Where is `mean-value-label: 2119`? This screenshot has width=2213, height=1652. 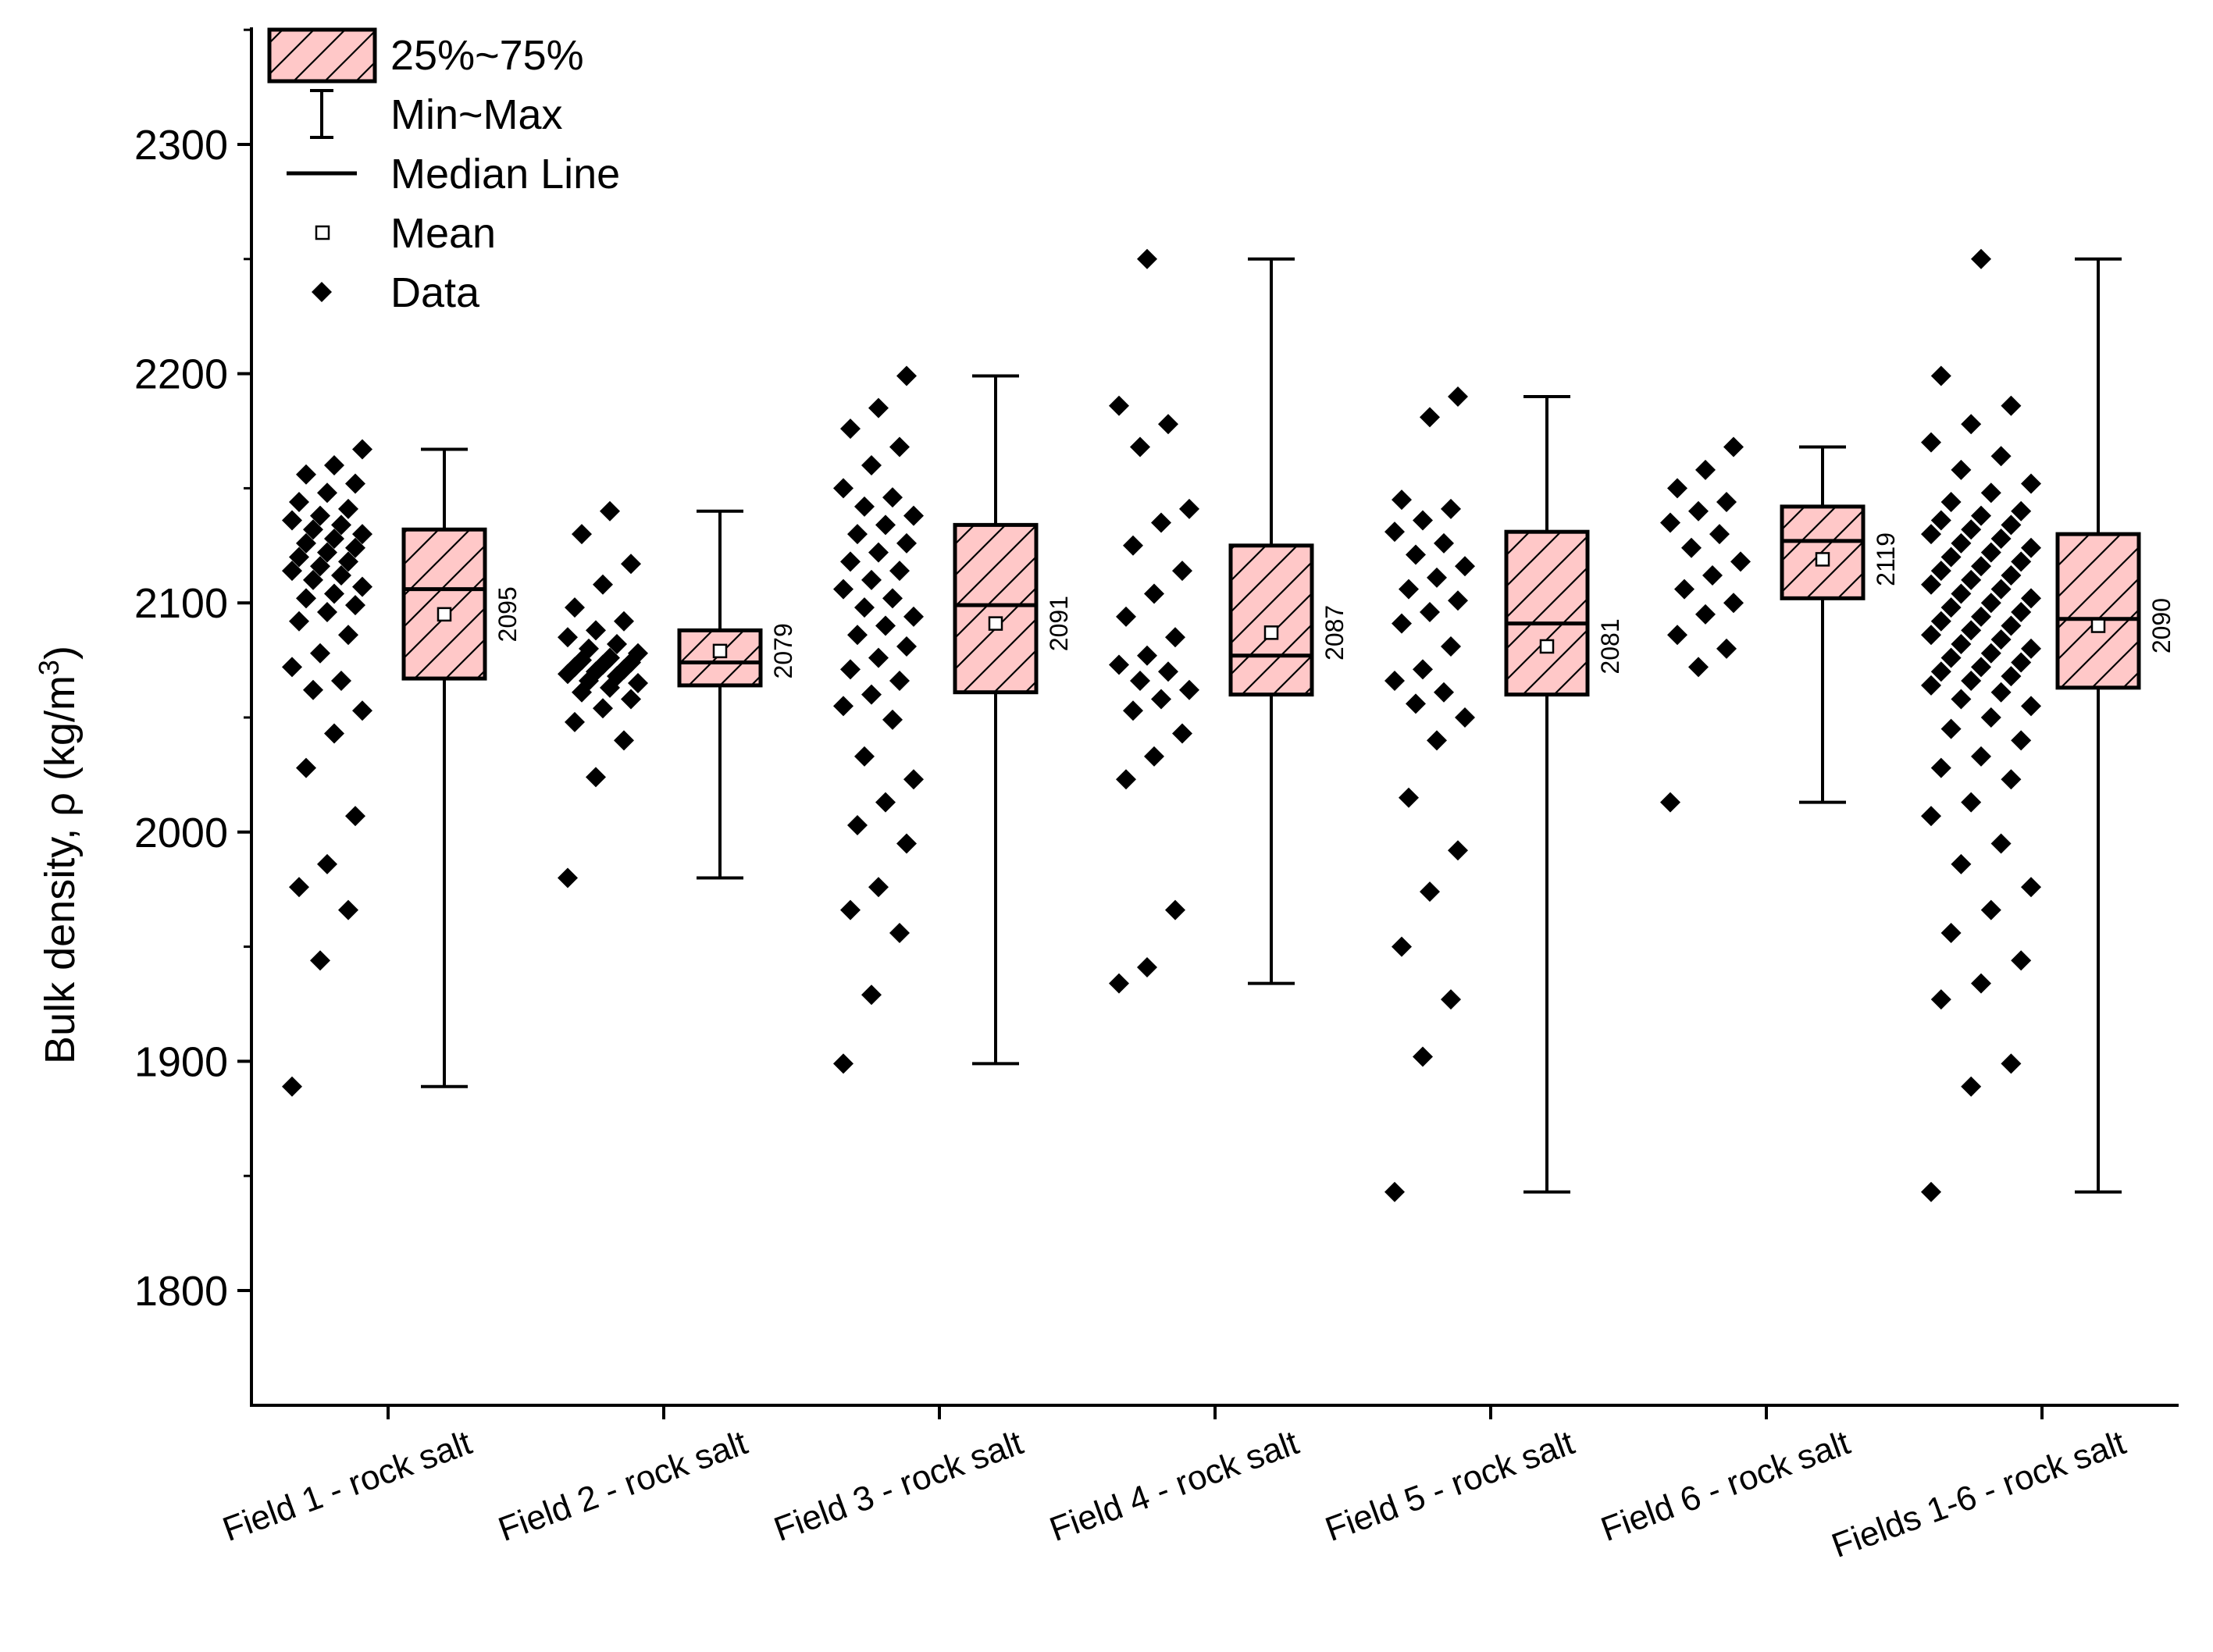
mean-value-label: 2119 is located at coordinates (1886, 559).